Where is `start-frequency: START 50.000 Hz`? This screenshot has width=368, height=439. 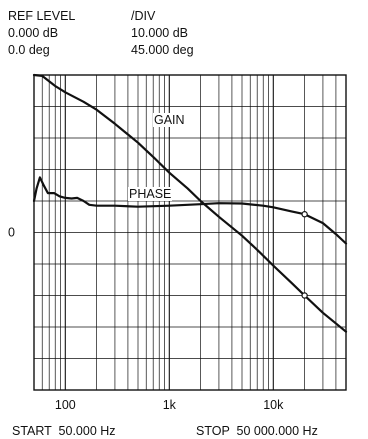 start-frequency: START 50.000 Hz is located at coordinates (64, 431).